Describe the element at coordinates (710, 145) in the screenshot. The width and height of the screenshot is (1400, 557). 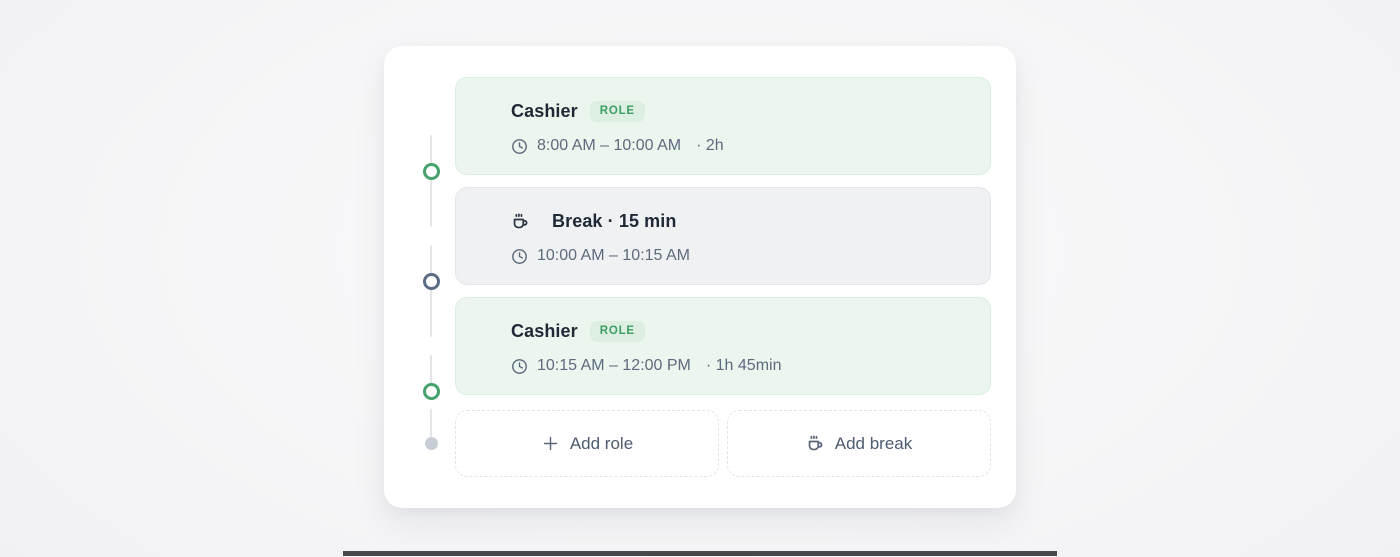
I see `segment-duration: · 2h` at that location.